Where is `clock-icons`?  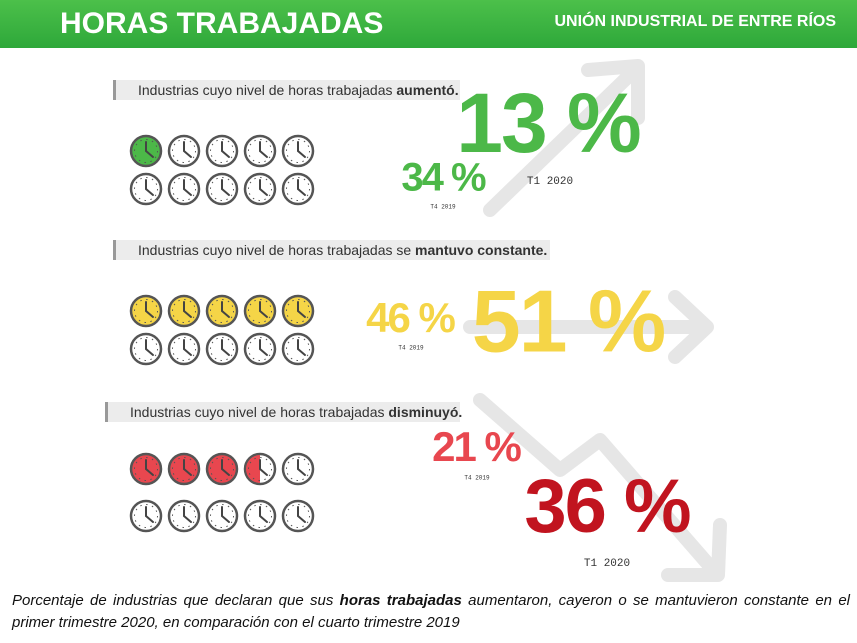
clock-icons is located at coordinates (222, 333).